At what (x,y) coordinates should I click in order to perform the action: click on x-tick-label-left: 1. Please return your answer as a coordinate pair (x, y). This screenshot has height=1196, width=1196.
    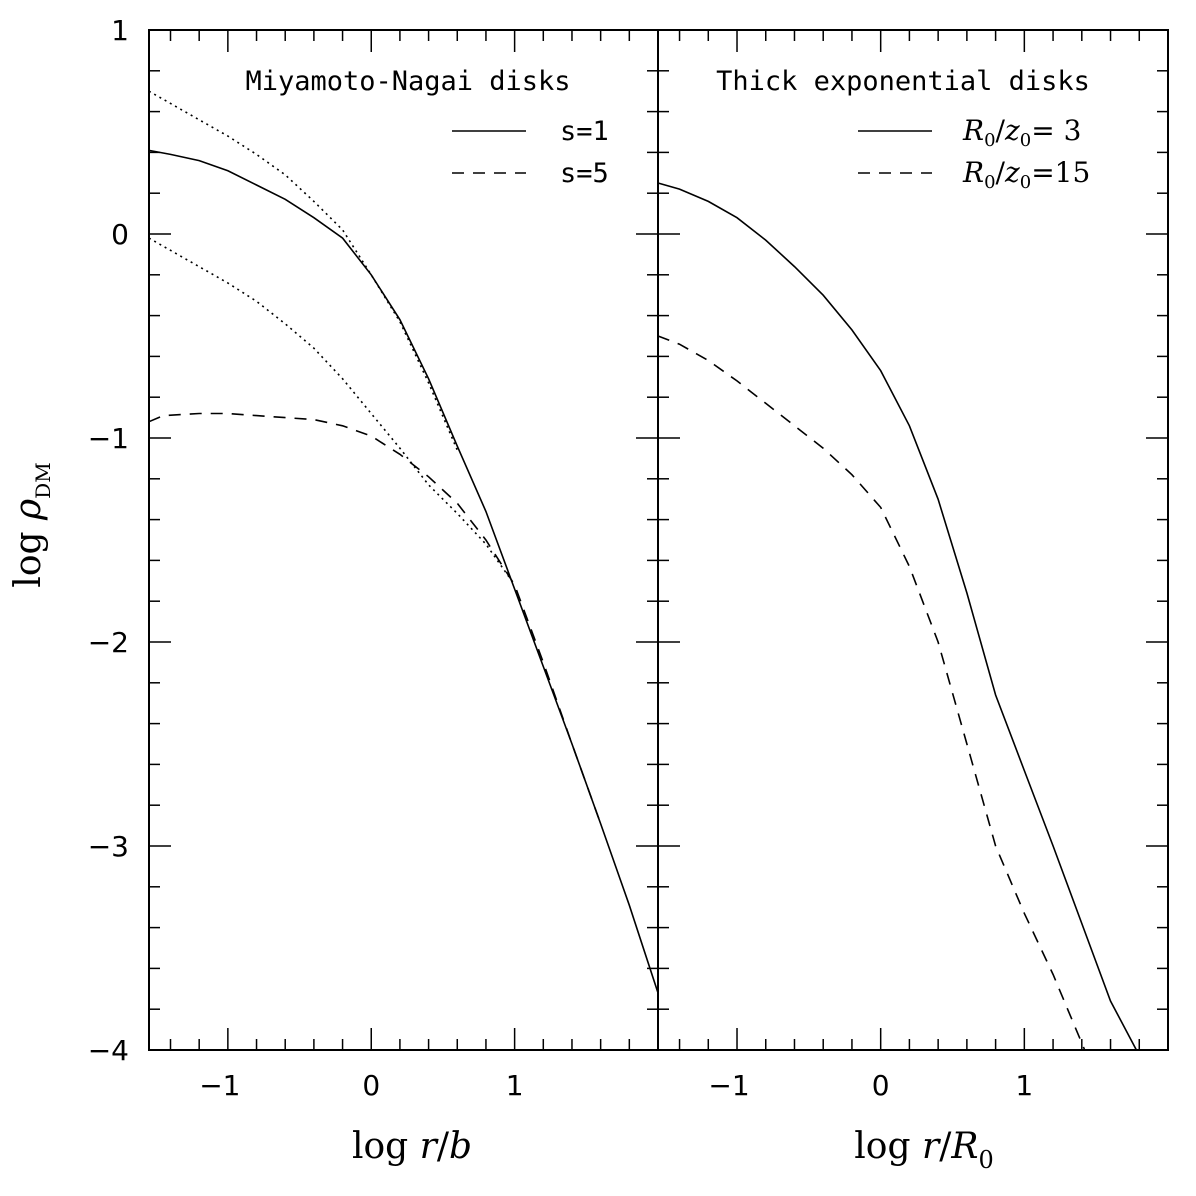
    Looking at the image, I should click on (515, 1085).